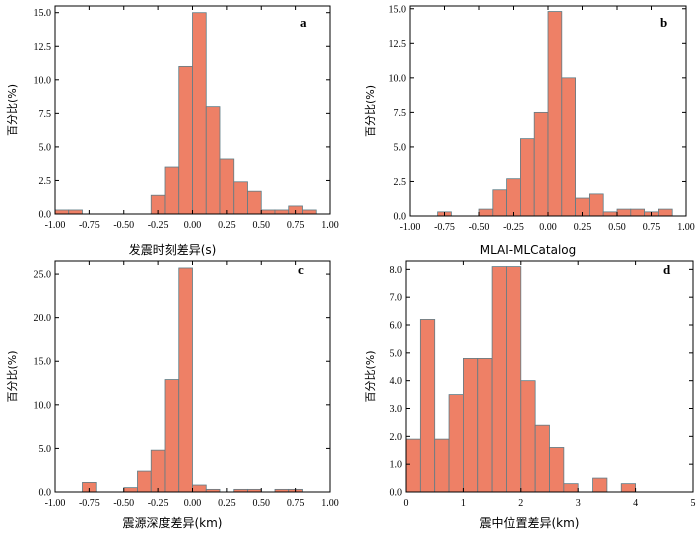 This screenshot has height=533, width=700. I want to click on panel-letter: c, so click(301, 269).